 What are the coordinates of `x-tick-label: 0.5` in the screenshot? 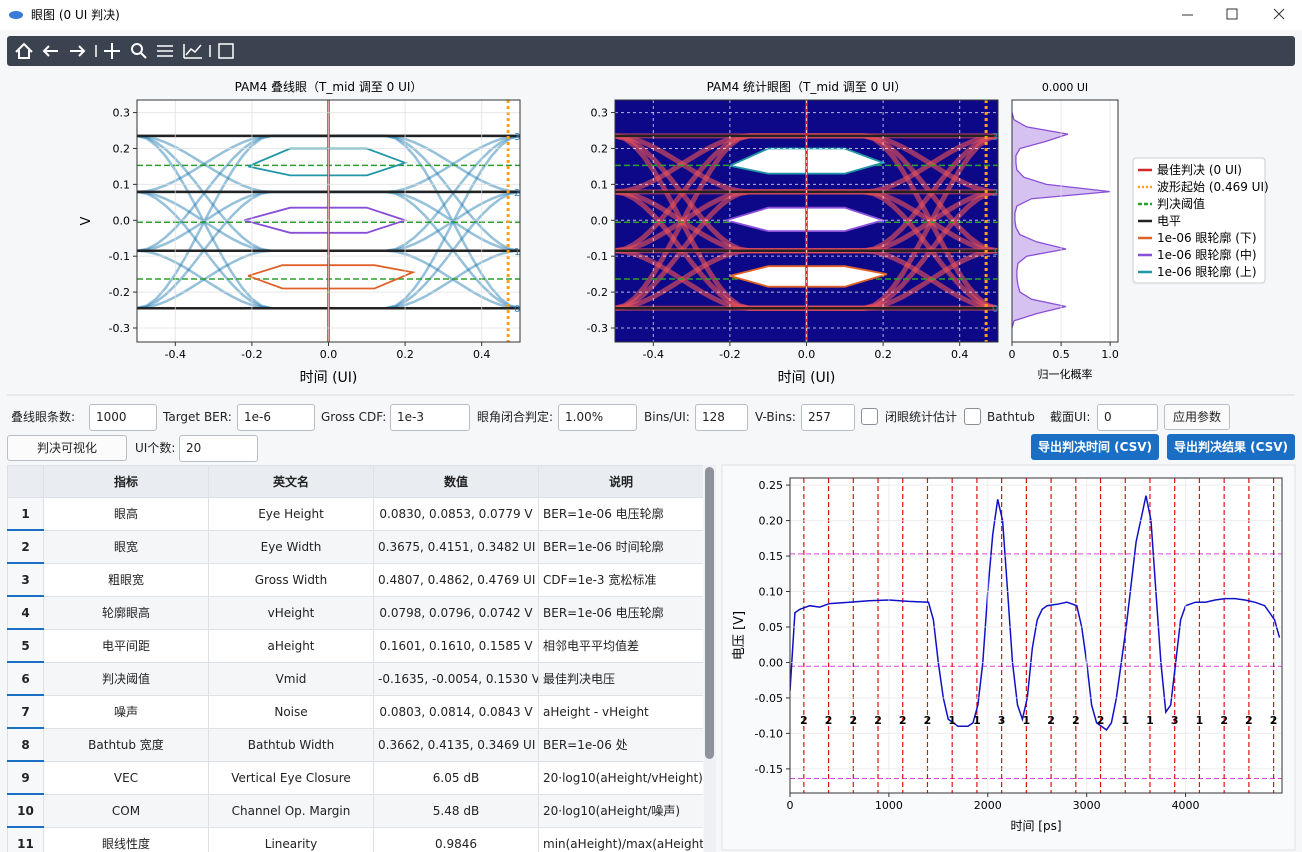 It's located at (1061, 354).